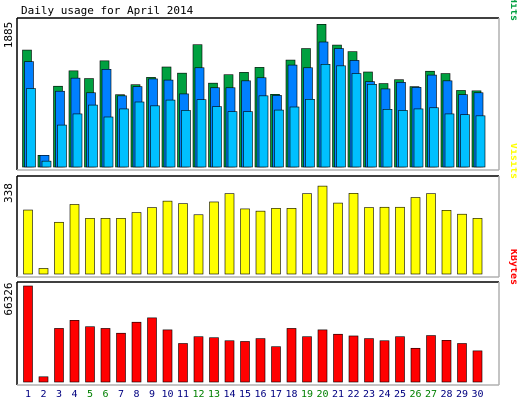  Describe the element at coordinates (74, 394) in the screenshot. I see `day-label-4: 4` at that location.